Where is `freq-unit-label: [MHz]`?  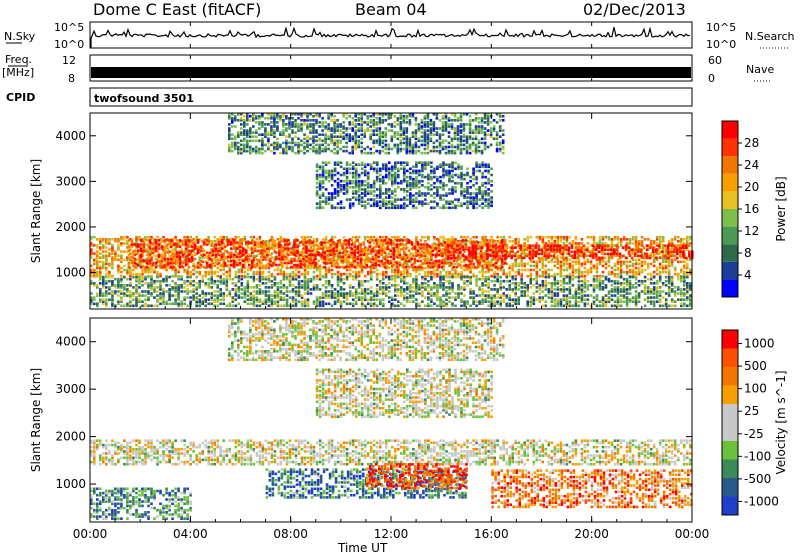 freq-unit-label: [MHz] is located at coordinates (18, 72).